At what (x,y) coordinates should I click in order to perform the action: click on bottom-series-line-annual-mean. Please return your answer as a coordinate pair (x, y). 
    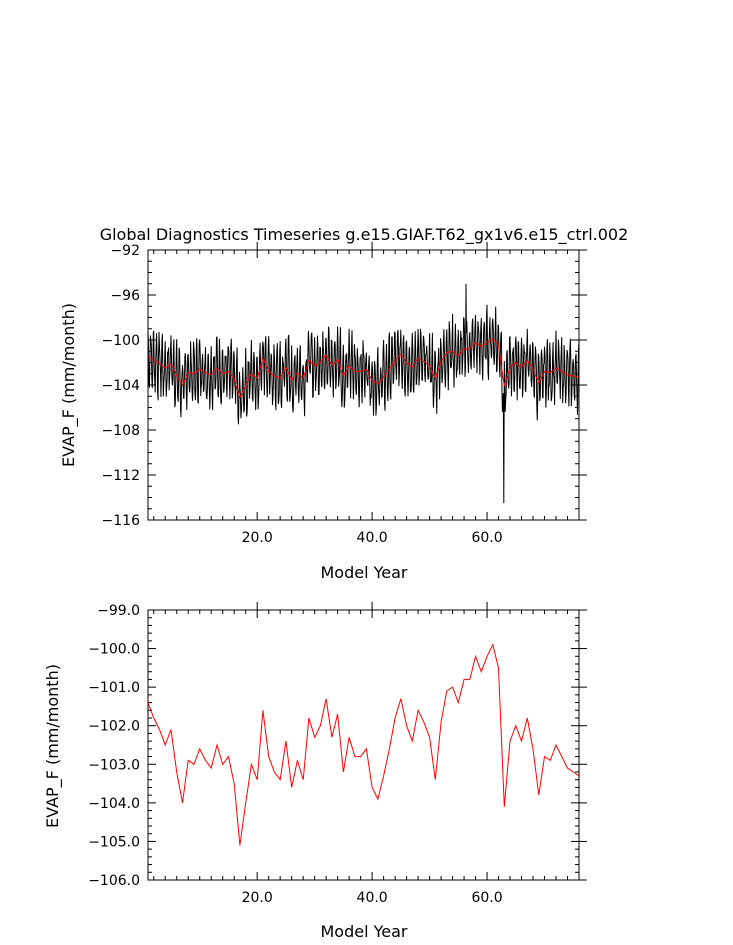
    Looking at the image, I should click on (363, 744).